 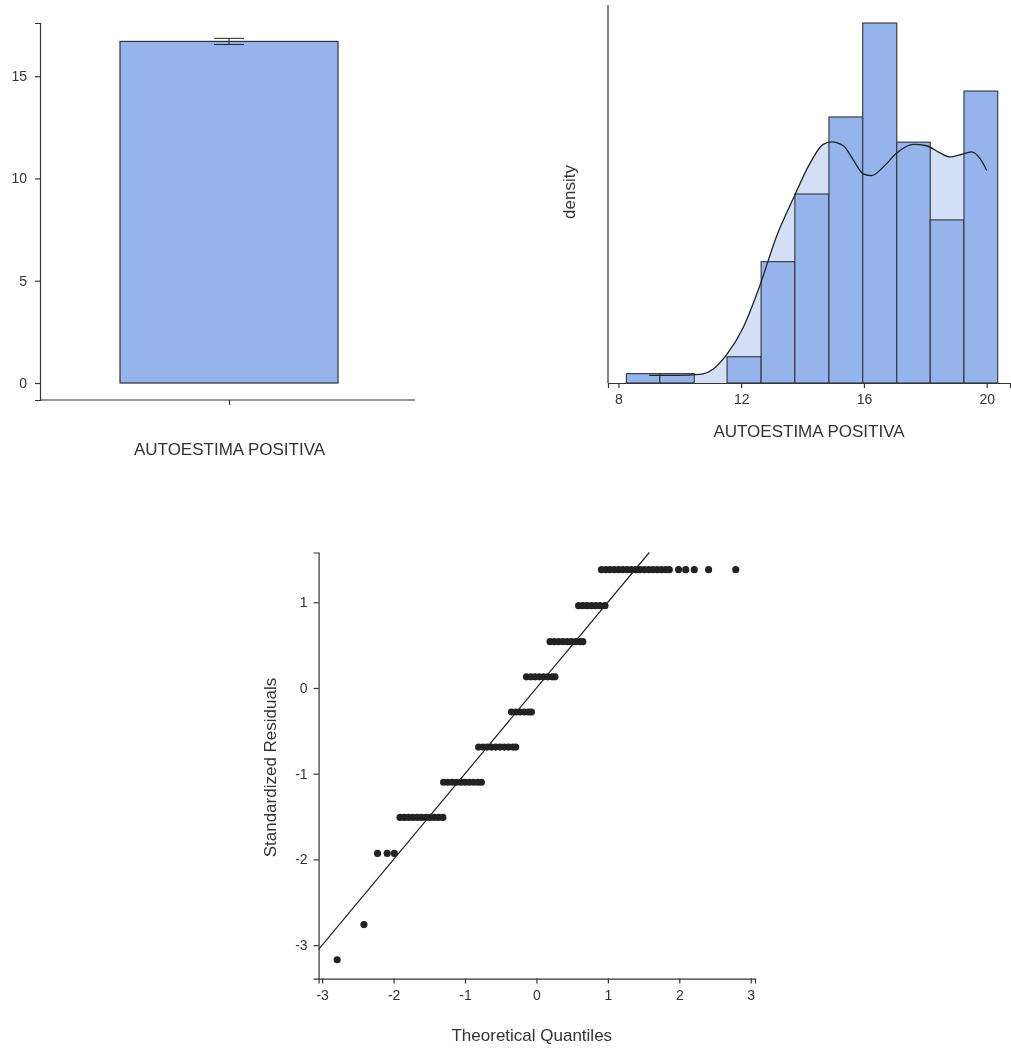 I want to click on y-tick-label: -3, so click(x=301, y=945).